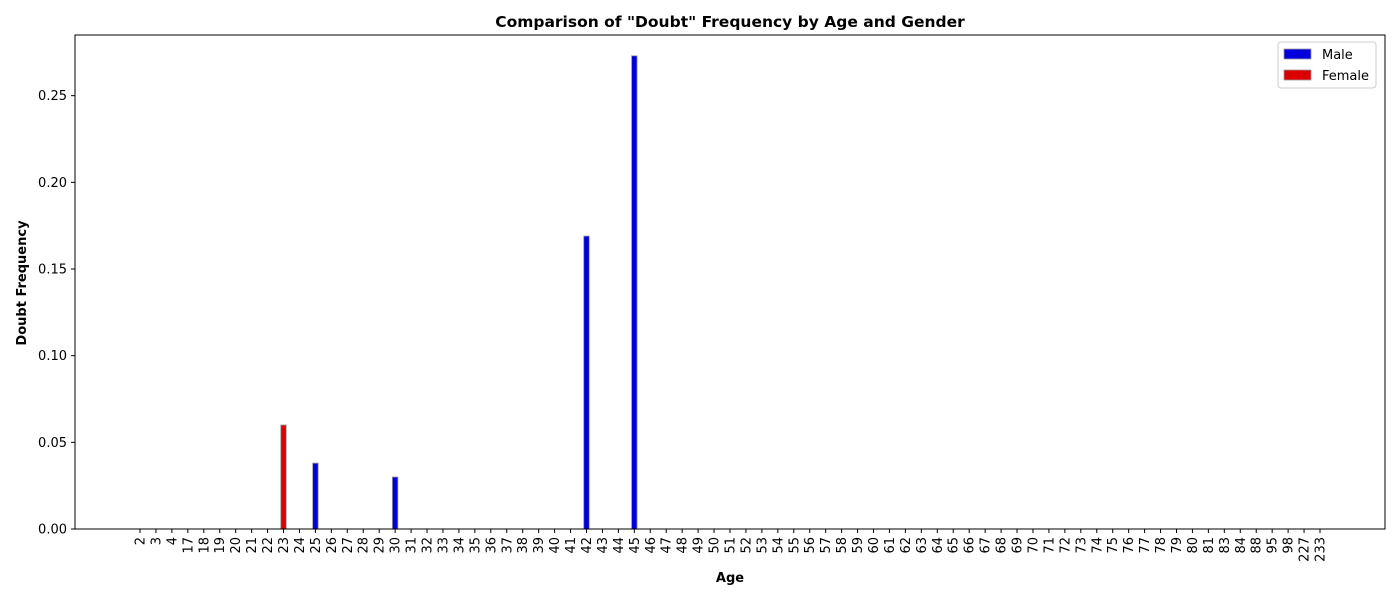  What do you see at coordinates (52, 96) in the screenshot?
I see `y-tick-label: 0.25` at bounding box center [52, 96].